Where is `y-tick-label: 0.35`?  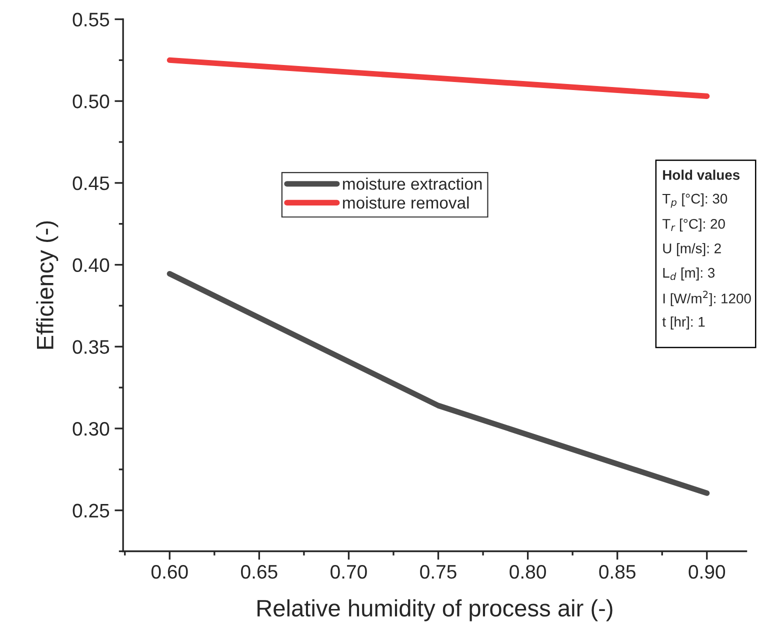 y-tick-label: 0.35 is located at coordinates (91, 347).